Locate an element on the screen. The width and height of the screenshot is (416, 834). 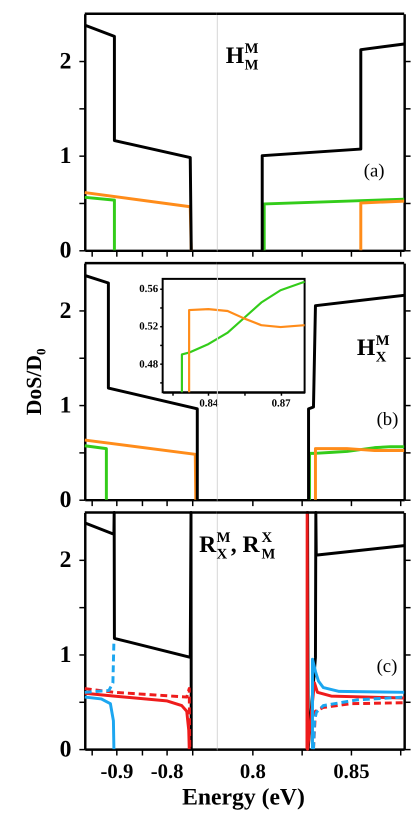
x-tick-label: -0.9 is located at coordinates (117, 772).